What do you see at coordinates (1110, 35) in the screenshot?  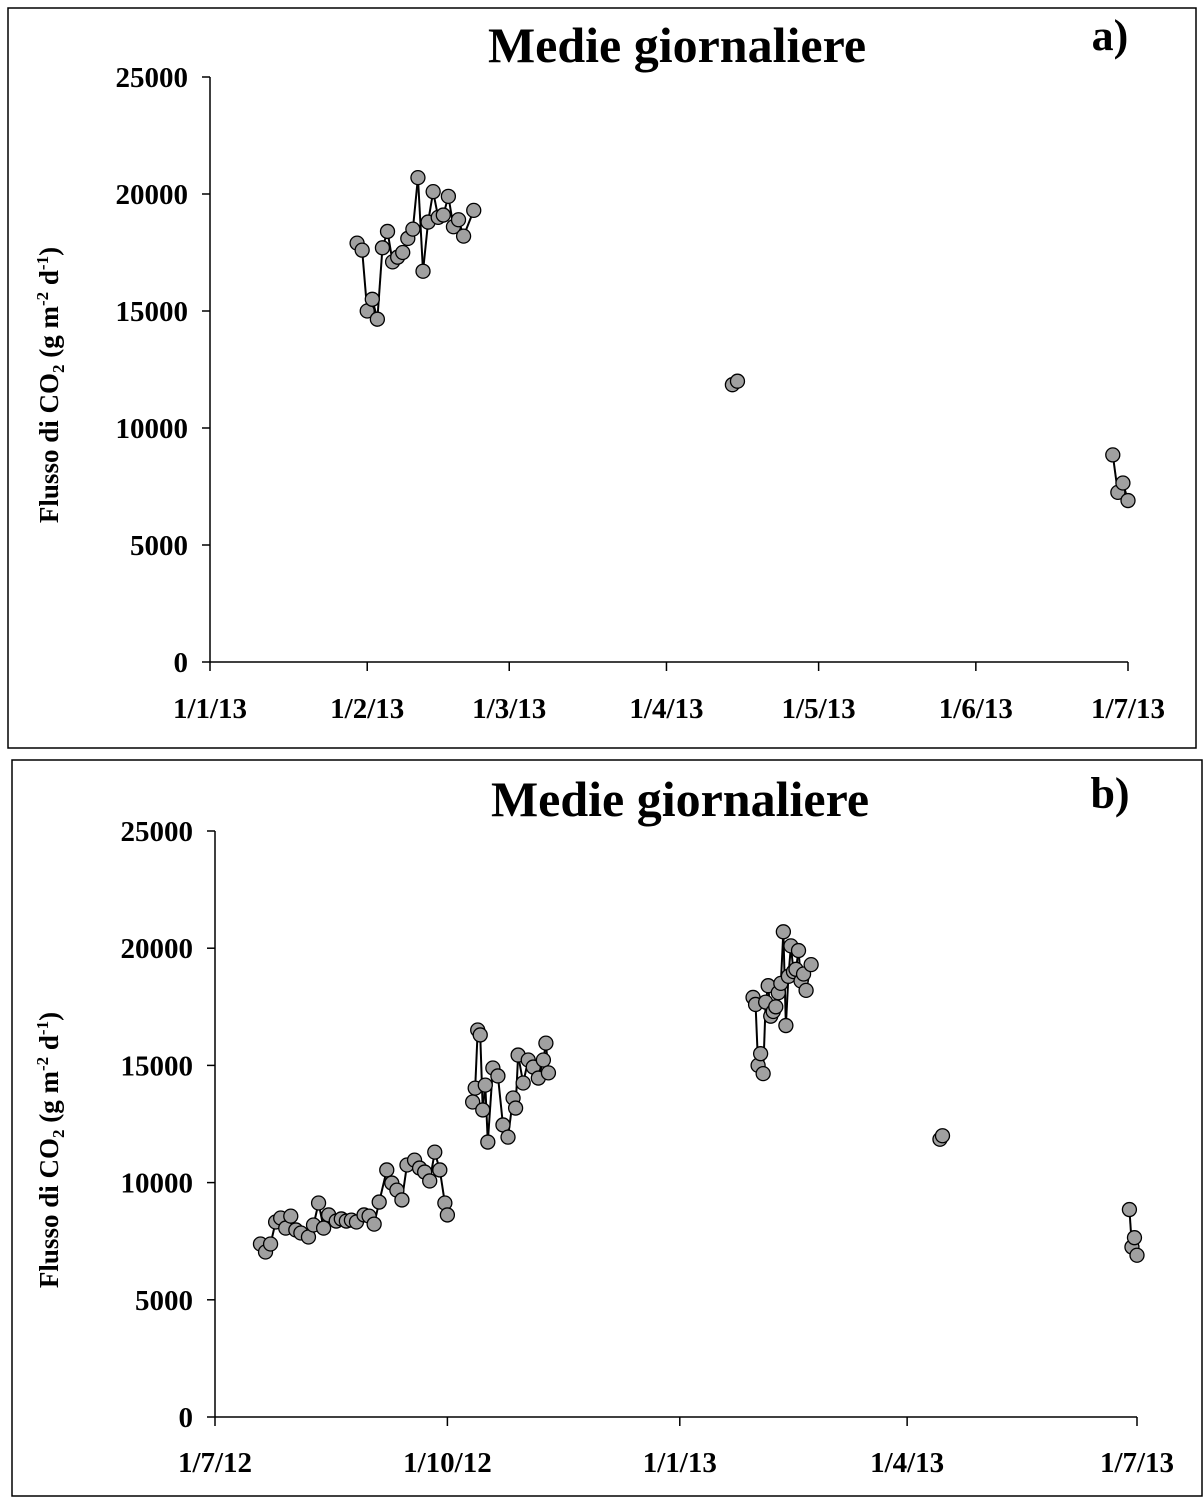 I see `panel-label: a)` at bounding box center [1110, 35].